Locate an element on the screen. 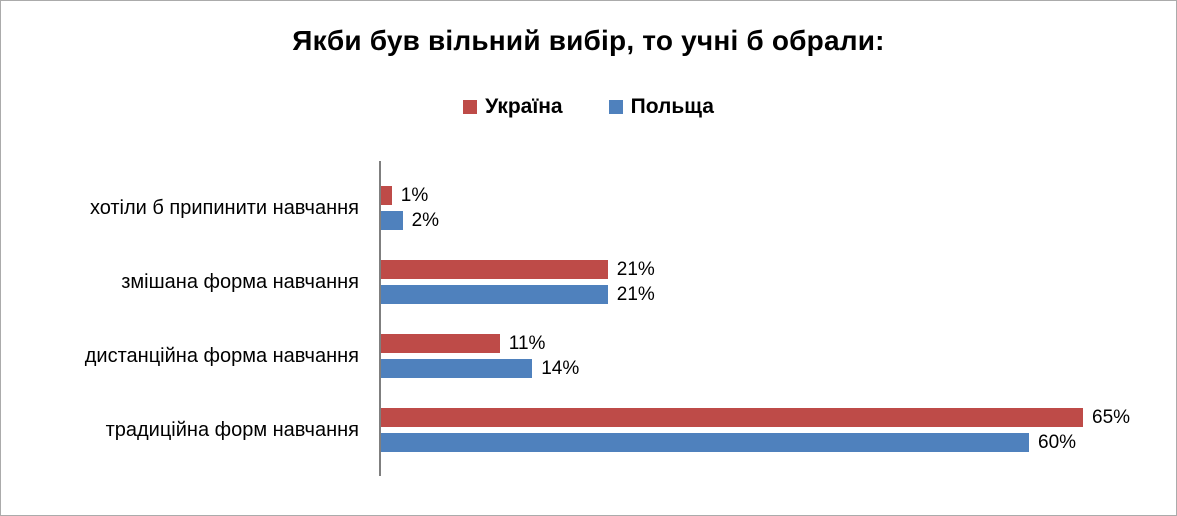 Image resolution: width=1177 pixels, height=516 pixels. bar-stack: 11% 14% is located at coordinates (479, 355).